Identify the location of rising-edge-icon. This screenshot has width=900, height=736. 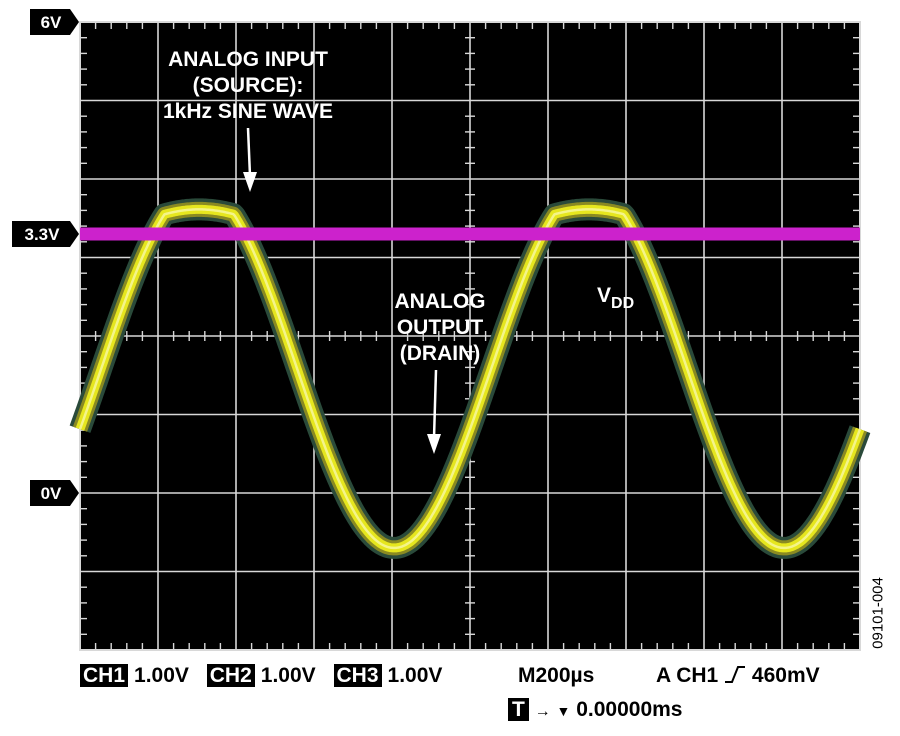
(735, 674).